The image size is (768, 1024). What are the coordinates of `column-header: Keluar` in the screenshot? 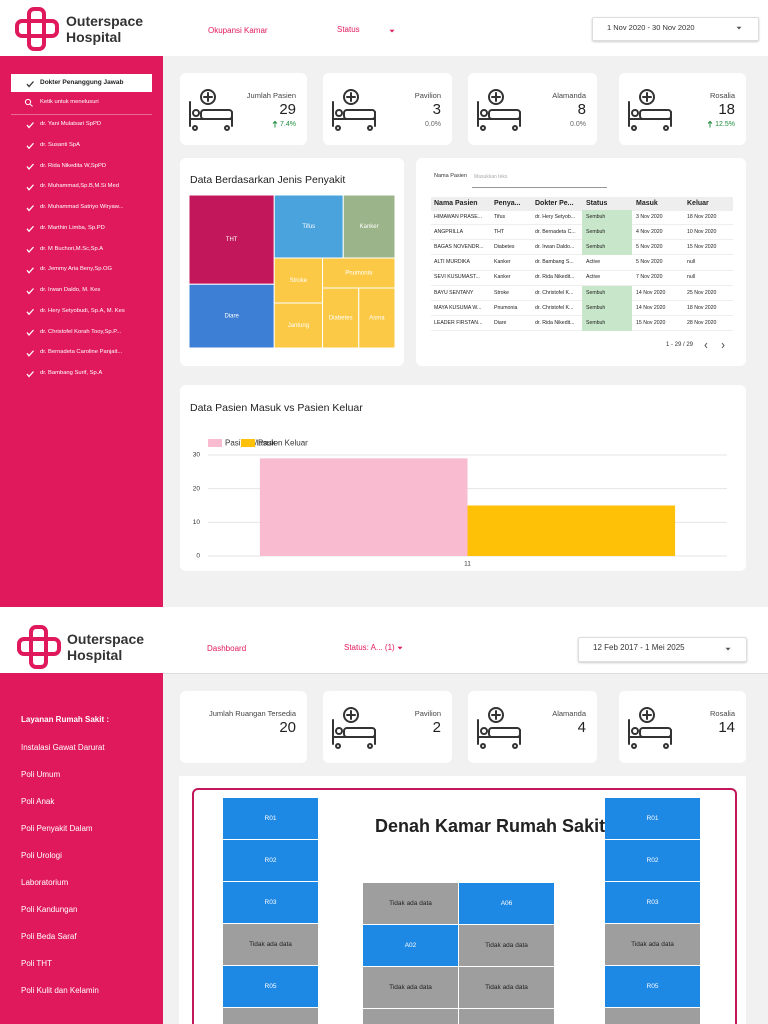 It's located at (698, 203).